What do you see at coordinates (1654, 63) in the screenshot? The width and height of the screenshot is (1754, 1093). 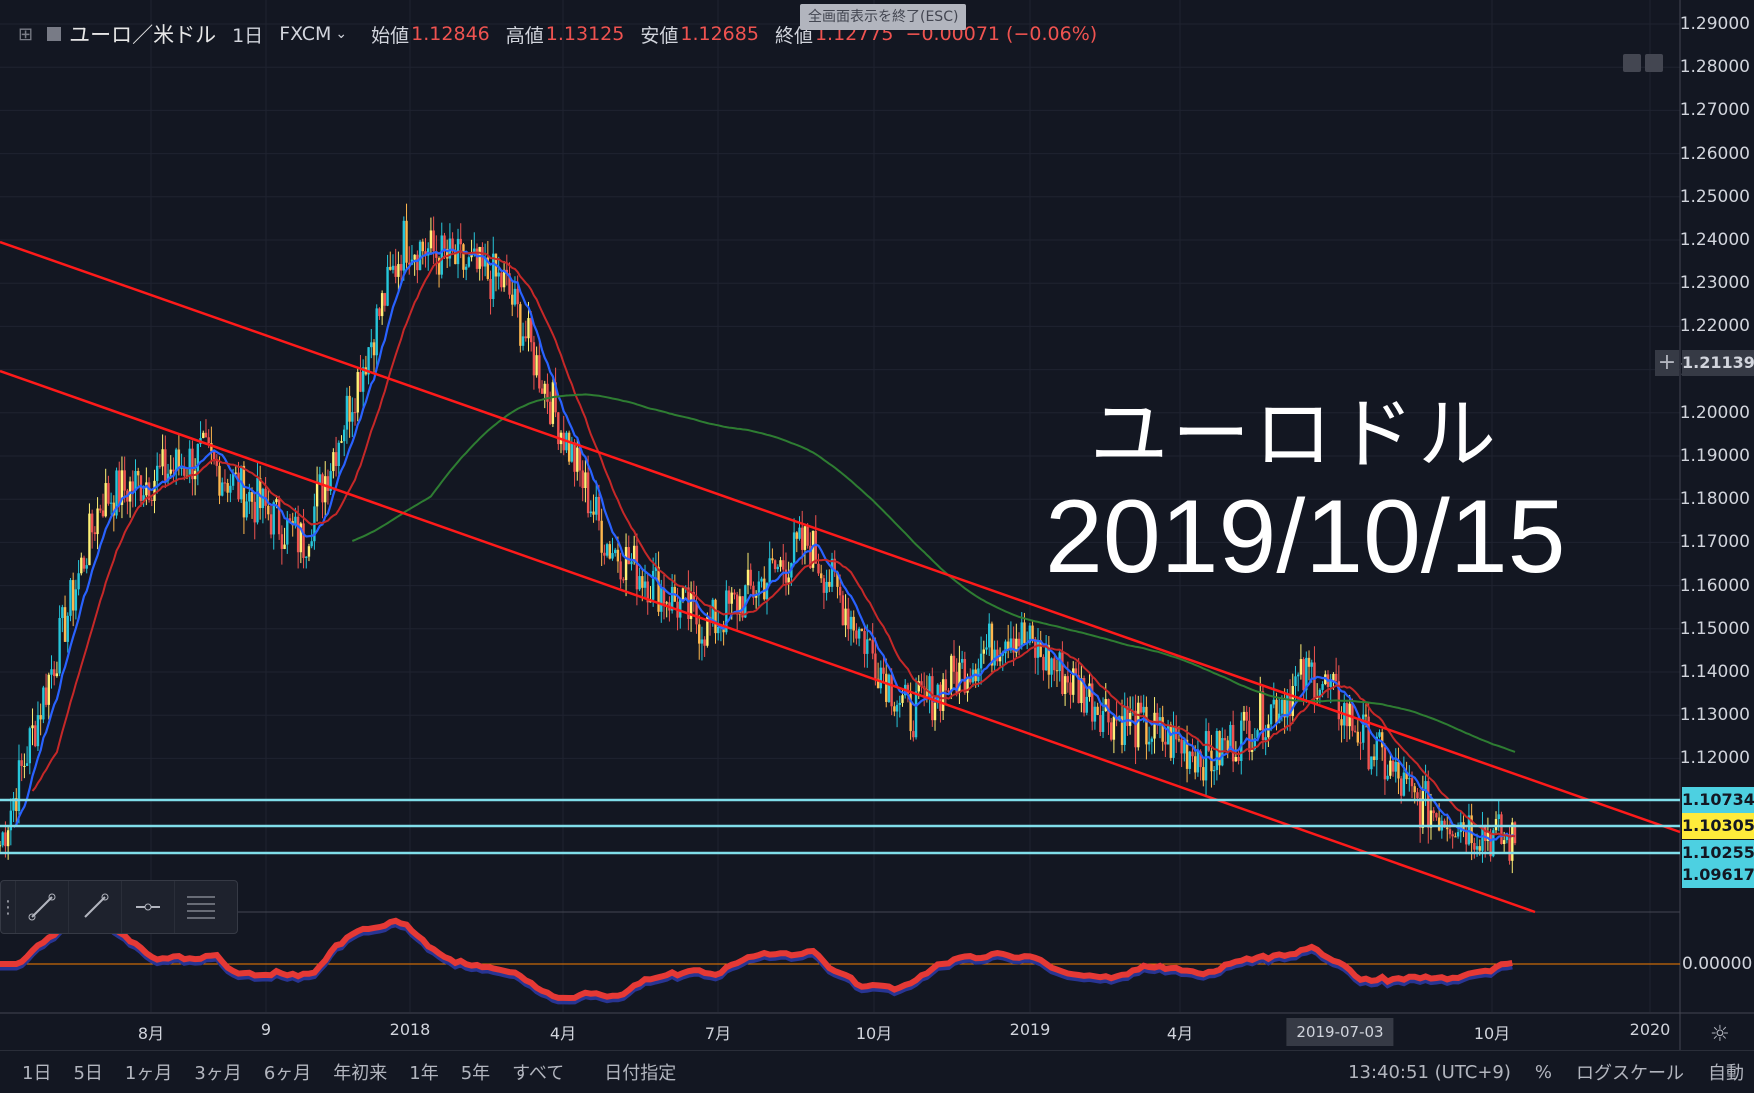 I see `arrows-updown-icon` at bounding box center [1654, 63].